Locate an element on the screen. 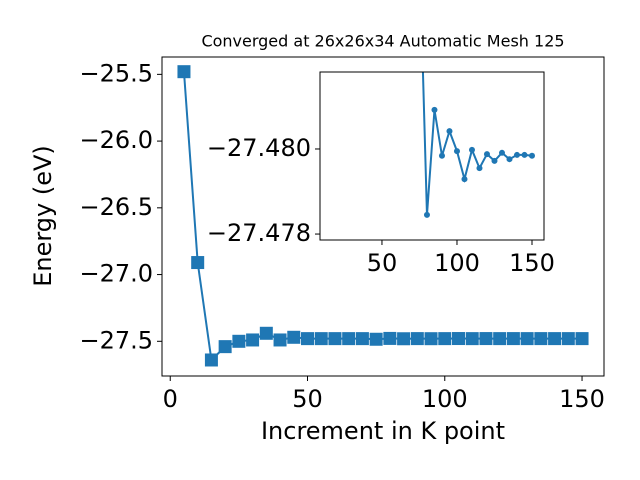 Image resolution: width=640 pixels, height=480 pixels. y-tick-label: −27.478 is located at coordinates (259, 233).